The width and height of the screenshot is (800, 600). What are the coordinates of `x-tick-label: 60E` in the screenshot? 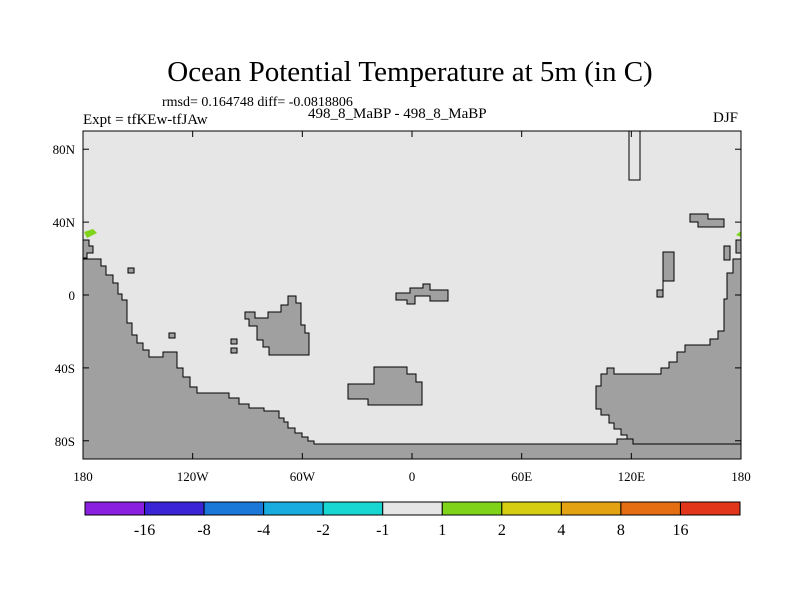 It's located at (521, 476).